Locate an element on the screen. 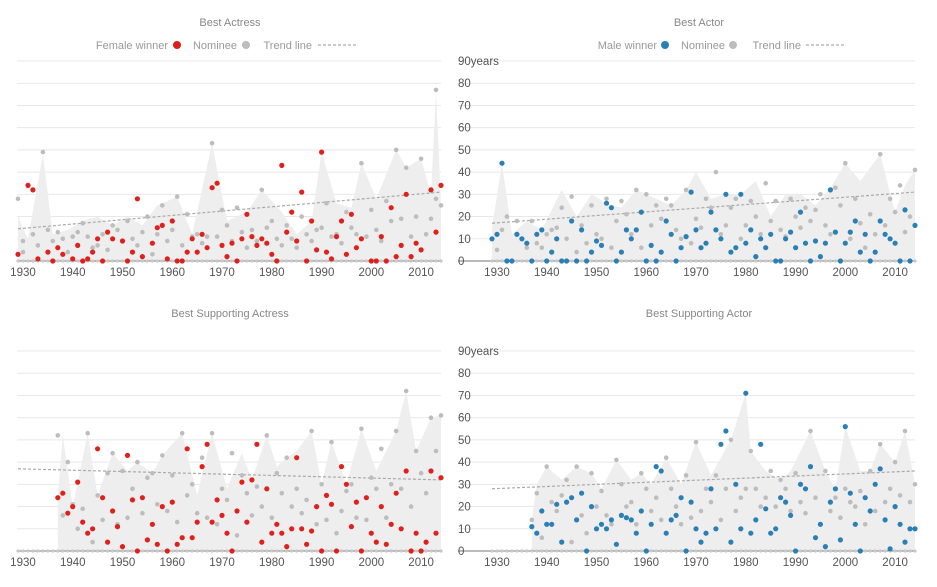 Image resolution: width=937 pixels, height=587 pixels. x-tick-label: 1970 is located at coordinates (222, 273).